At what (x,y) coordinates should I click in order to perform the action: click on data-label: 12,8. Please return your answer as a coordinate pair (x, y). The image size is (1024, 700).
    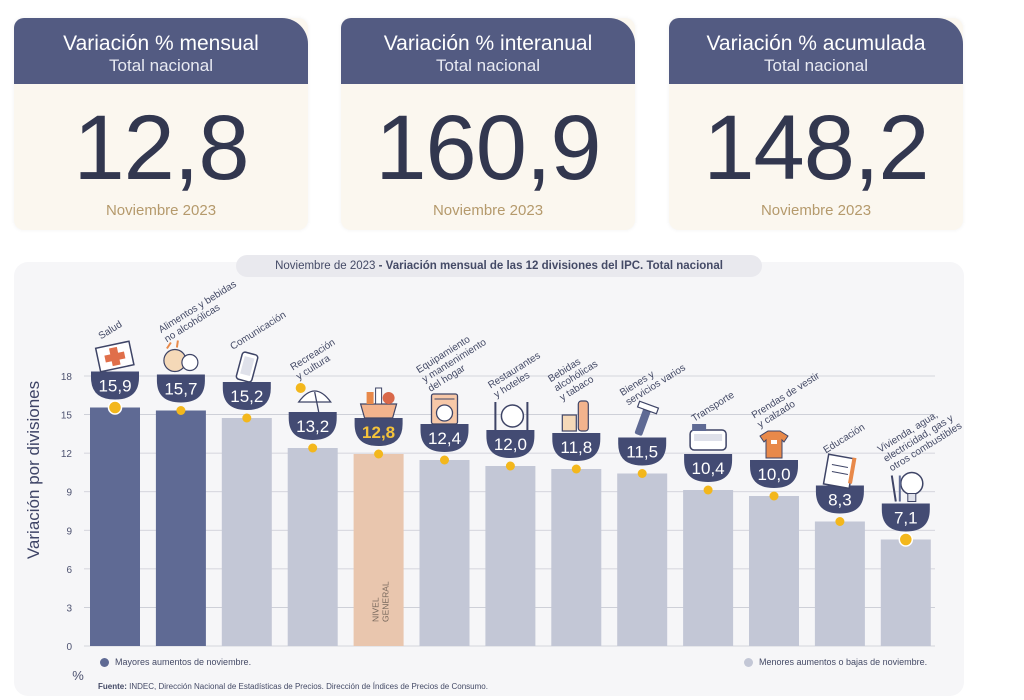
    Looking at the image, I should click on (378, 432).